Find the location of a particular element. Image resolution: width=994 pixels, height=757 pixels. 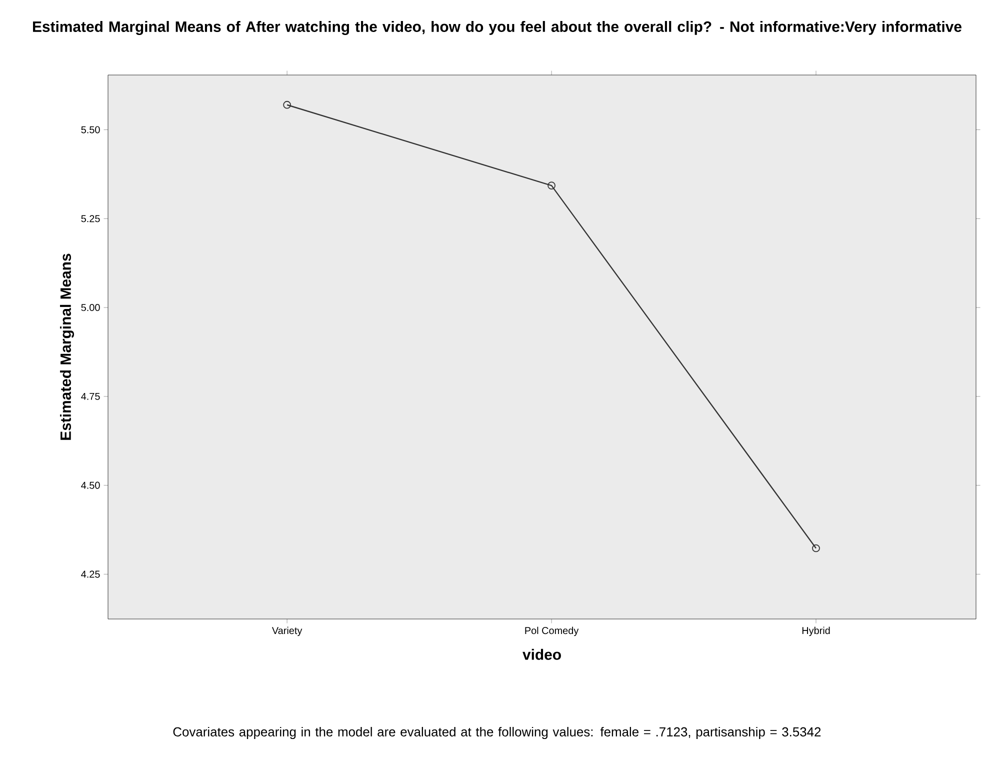

y-tick-label: 4.50 is located at coordinates (90, 485).